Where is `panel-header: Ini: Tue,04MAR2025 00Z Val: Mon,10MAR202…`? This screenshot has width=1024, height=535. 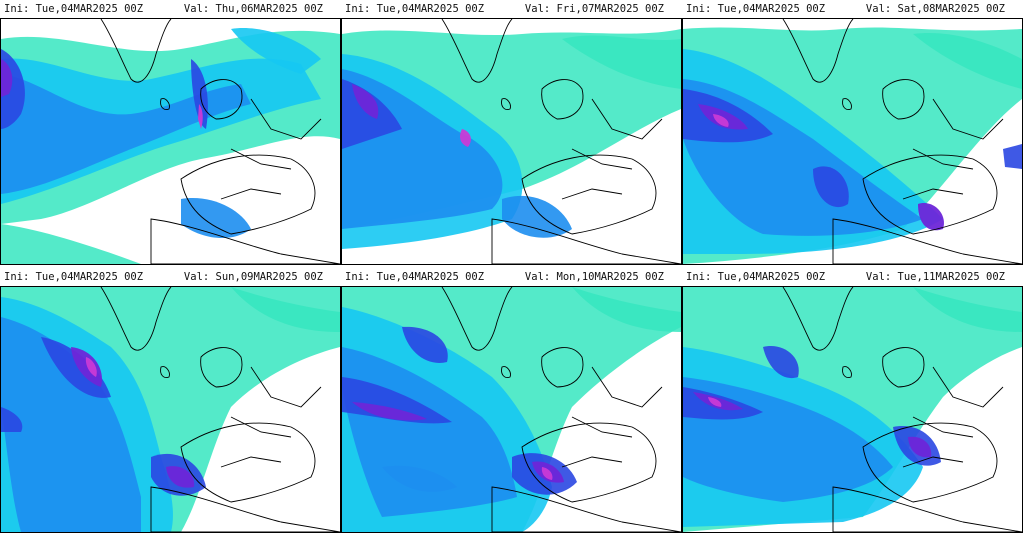 panel-header: Ini: Tue,04MAR2025 00Z Val: Mon,10MAR202… is located at coordinates (511, 277).